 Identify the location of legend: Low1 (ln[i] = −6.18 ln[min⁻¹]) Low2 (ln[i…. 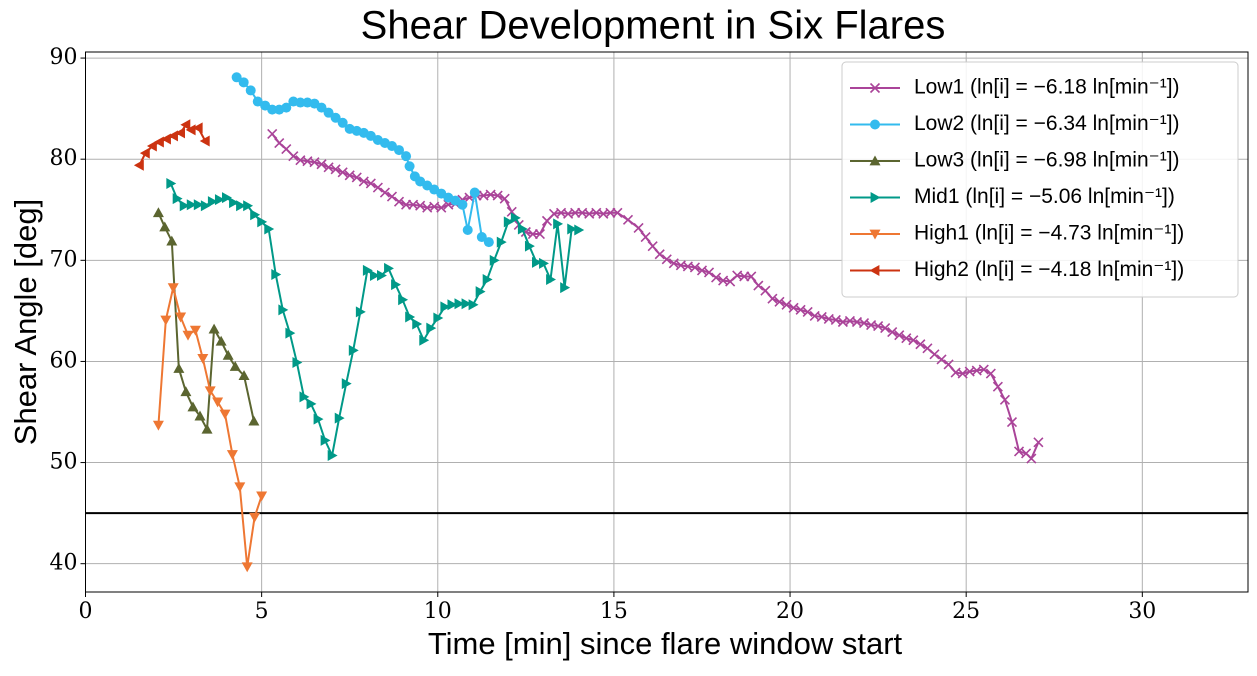
(1040, 179).